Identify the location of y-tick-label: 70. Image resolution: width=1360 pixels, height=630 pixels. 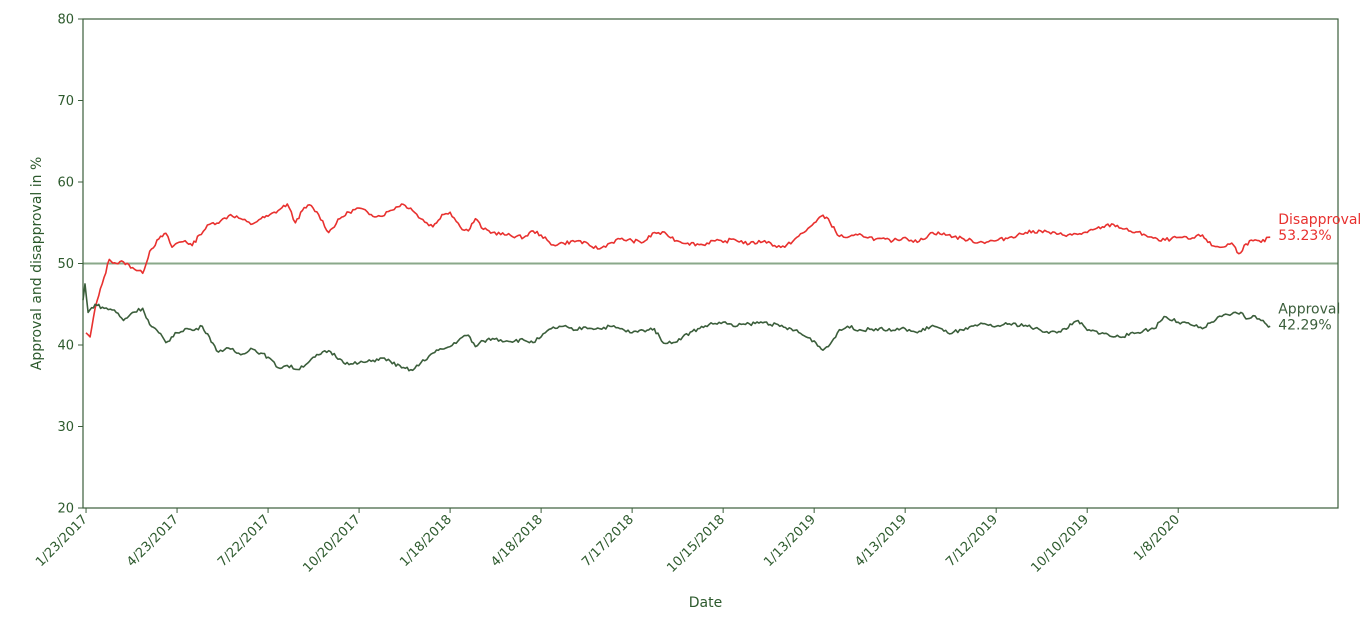
(65, 101).